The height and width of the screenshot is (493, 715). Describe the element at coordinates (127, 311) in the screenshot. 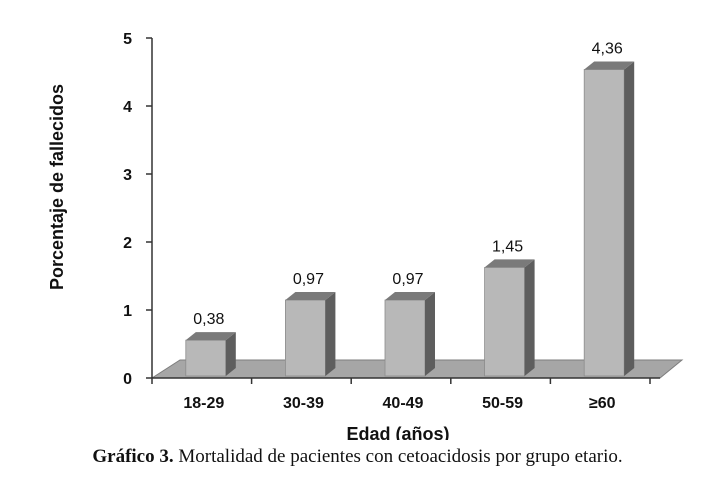

I see `y-tick-label: 1` at that location.